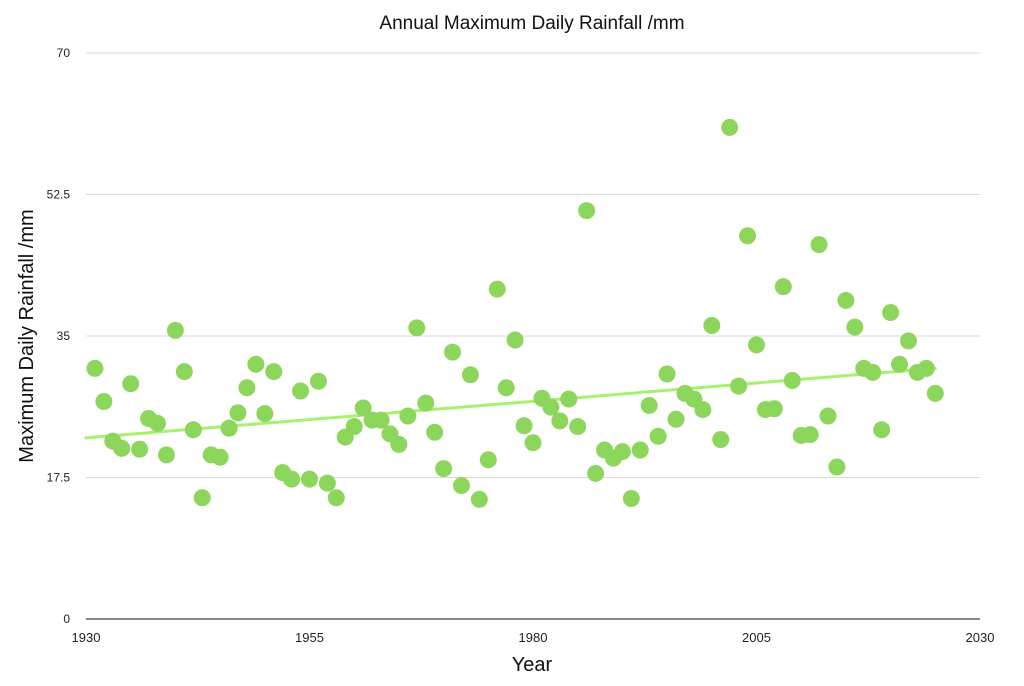 The width and height of the screenshot is (1024, 686). I want to click on y-tick-label: 52.5, so click(59, 195).